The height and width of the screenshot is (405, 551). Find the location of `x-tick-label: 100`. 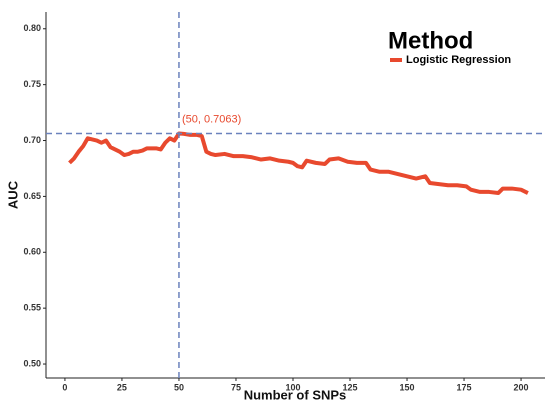

x-tick-label: 100 is located at coordinates (292, 387).